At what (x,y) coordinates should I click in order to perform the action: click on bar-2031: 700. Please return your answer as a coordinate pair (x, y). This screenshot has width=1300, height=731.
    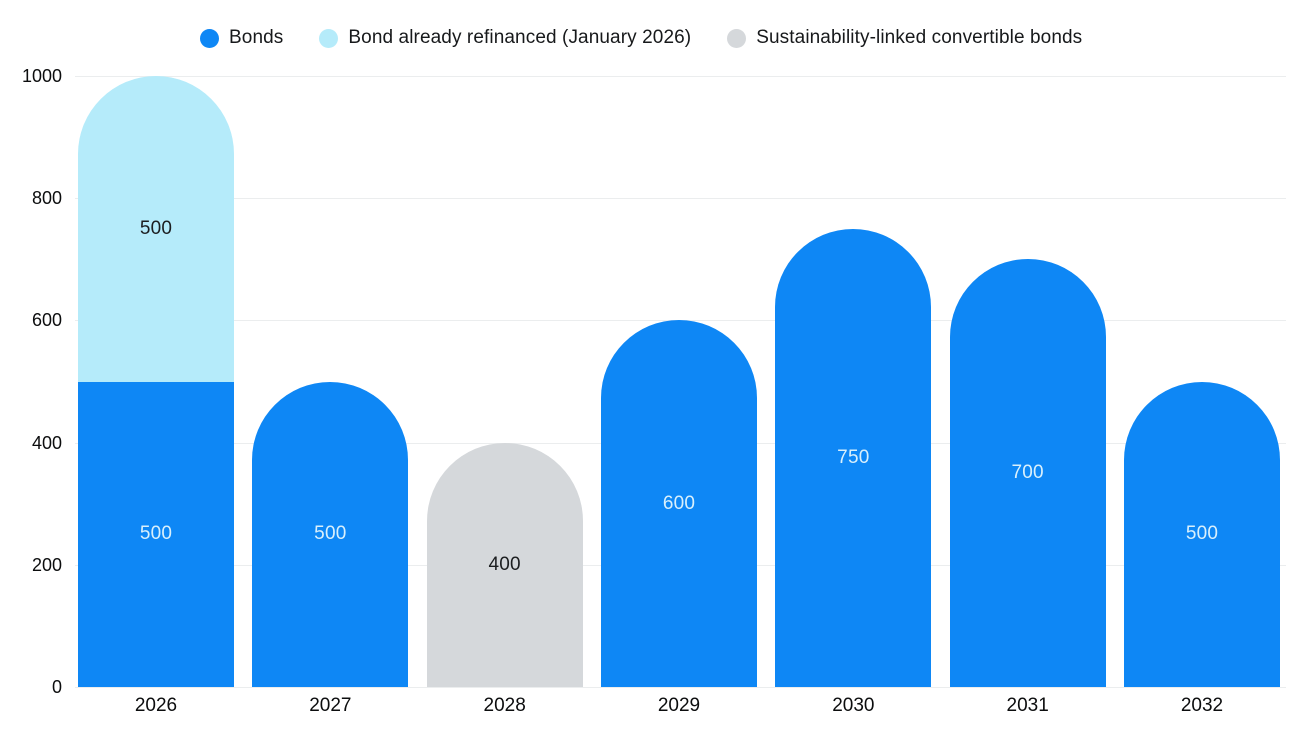
    Looking at the image, I should click on (1027, 381).